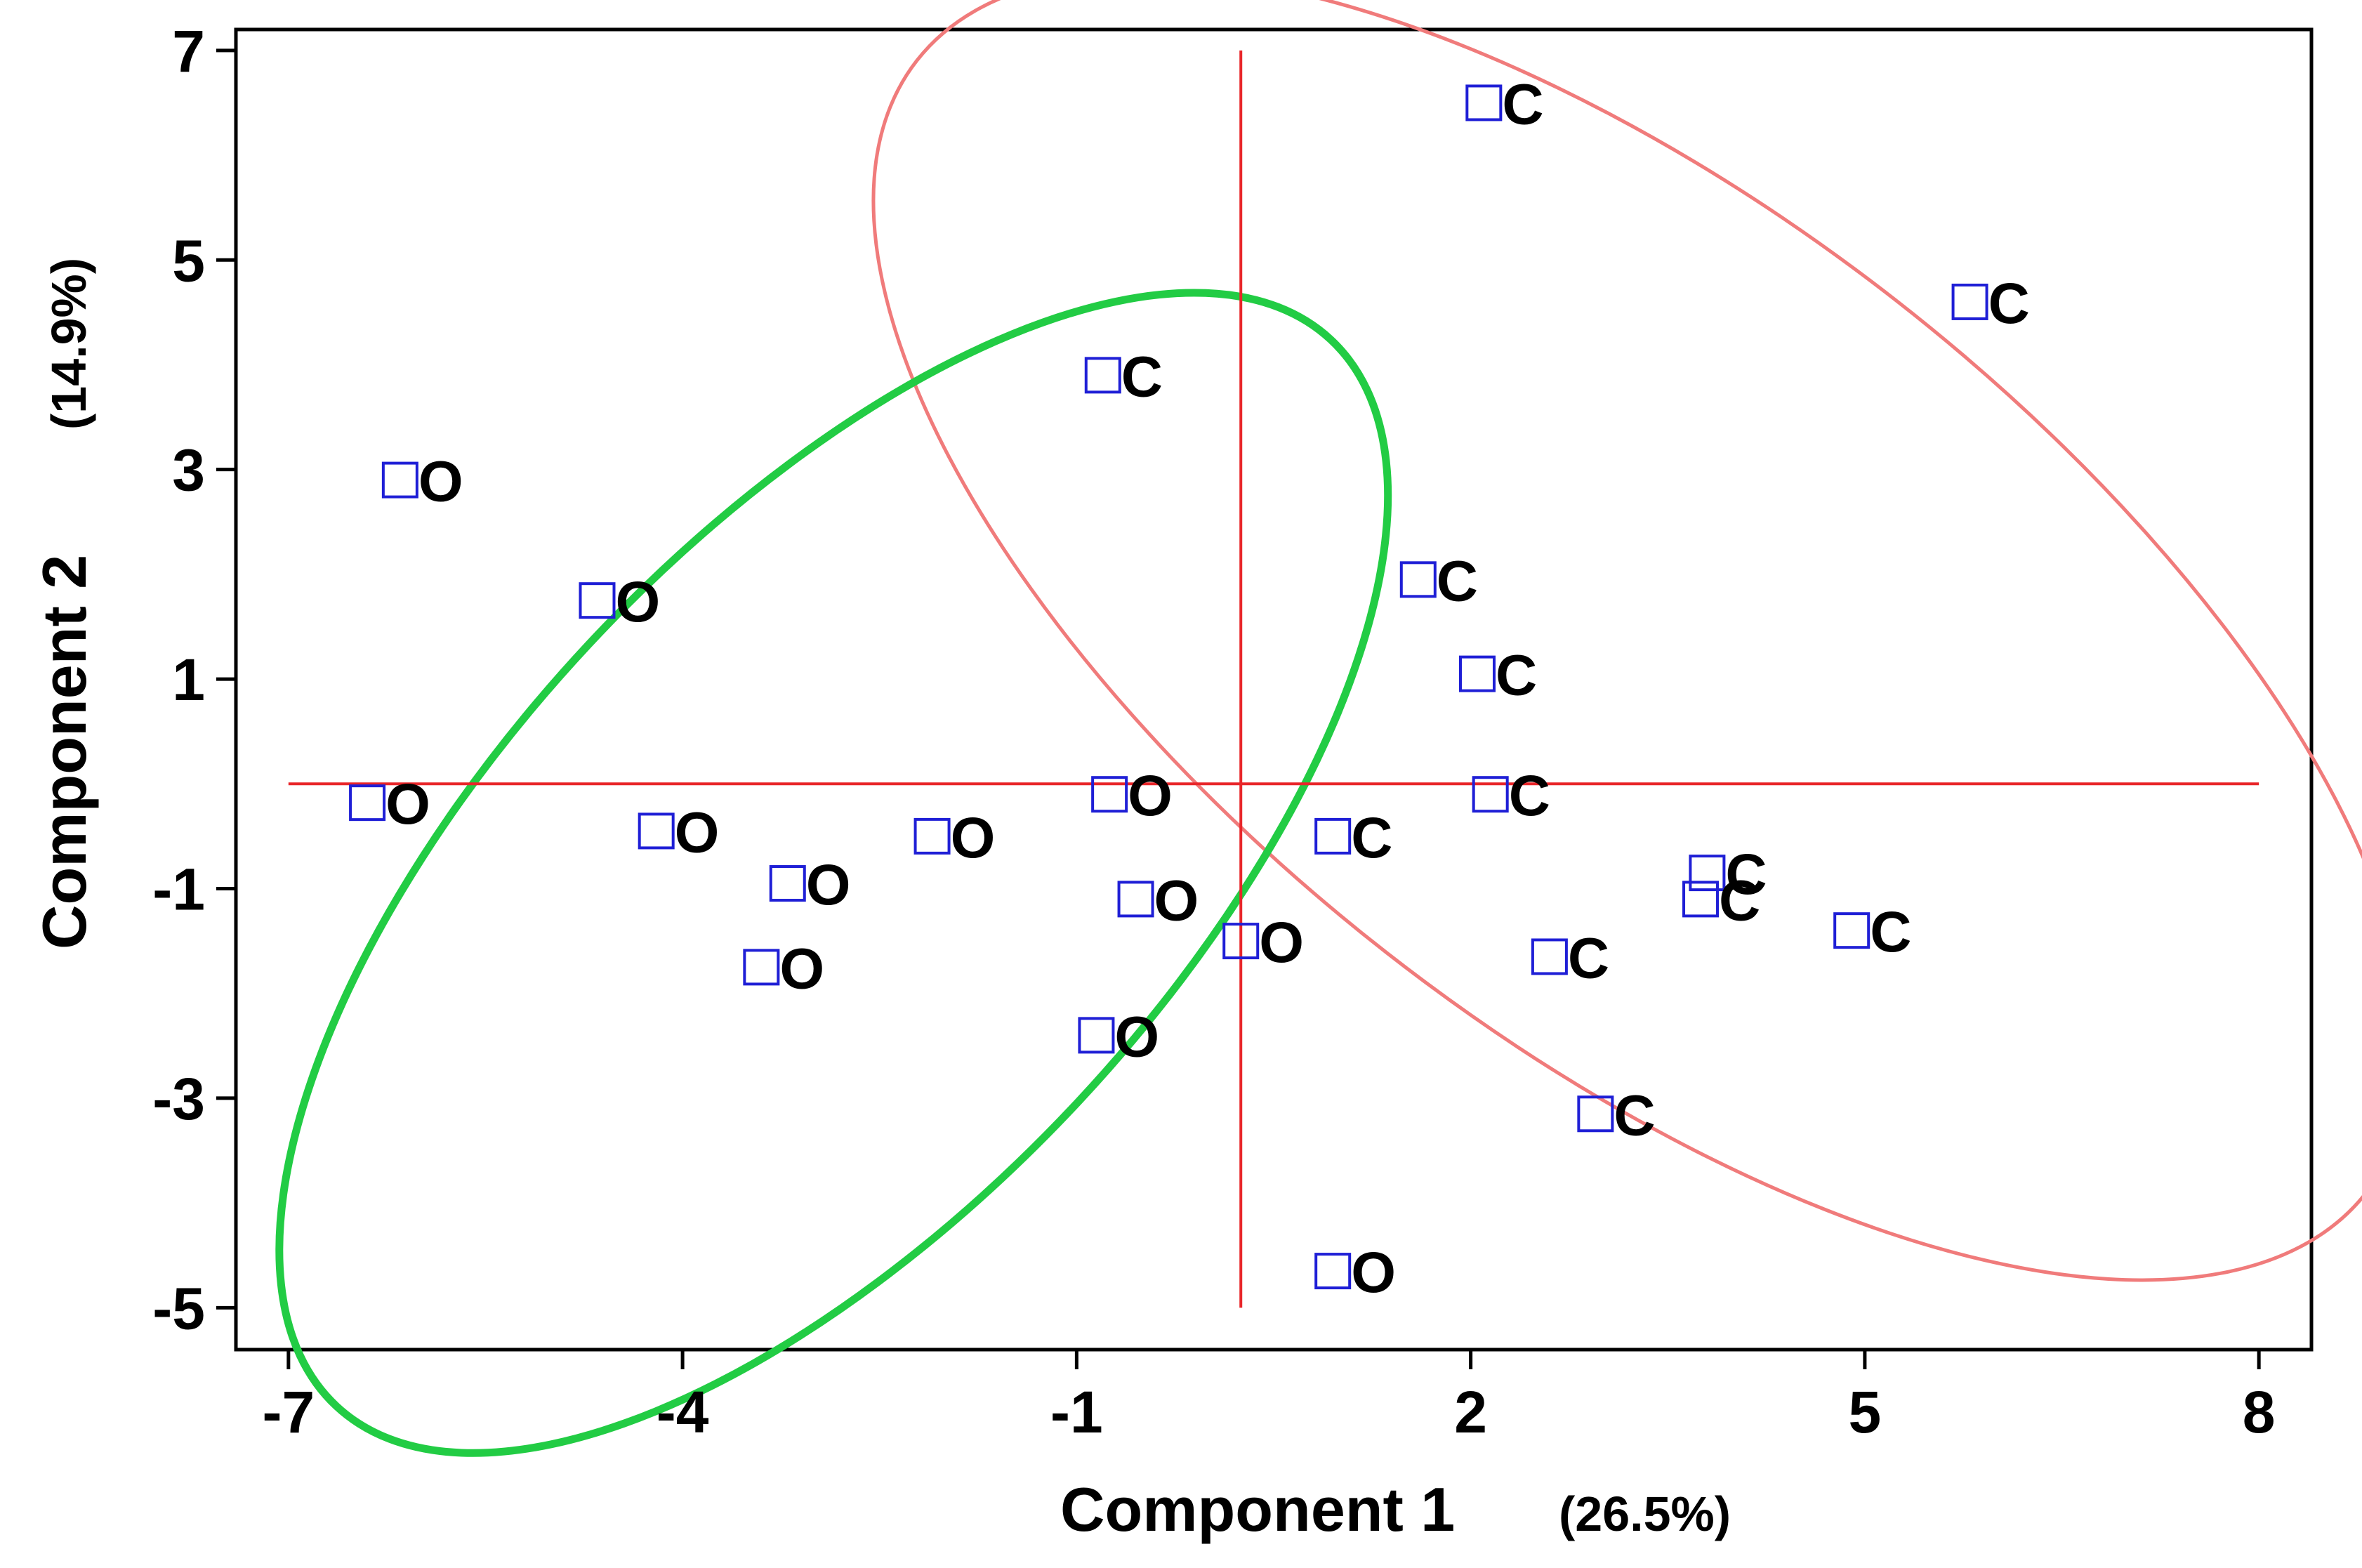  I want to click on x-tick-label: 2, so click(1471, 1412).